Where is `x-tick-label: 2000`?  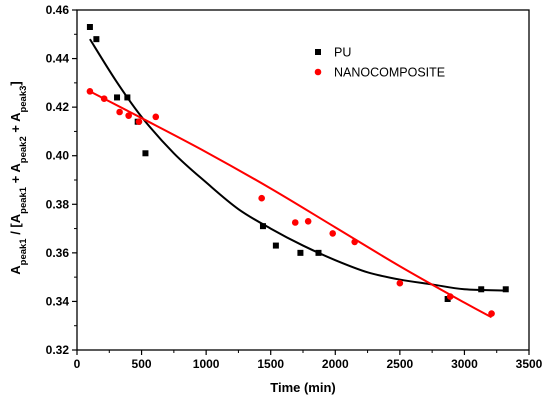 x-tick-label: 2000 is located at coordinates (335, 364).